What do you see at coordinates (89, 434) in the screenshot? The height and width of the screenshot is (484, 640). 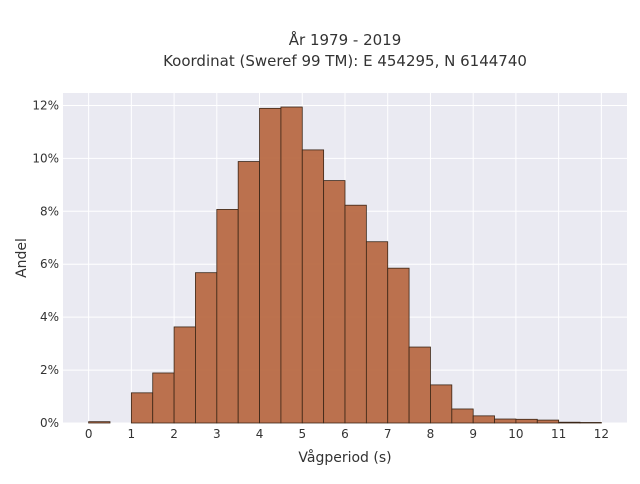 I see `x-tick-label: 0` at bounding box center [89, 434].